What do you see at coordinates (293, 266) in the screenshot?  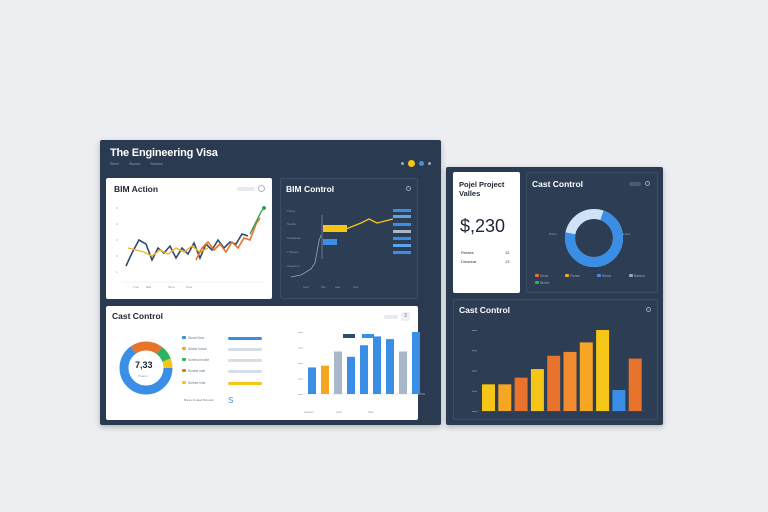 I see `row-label: Toaerdon` at bounding box center [293, 266].